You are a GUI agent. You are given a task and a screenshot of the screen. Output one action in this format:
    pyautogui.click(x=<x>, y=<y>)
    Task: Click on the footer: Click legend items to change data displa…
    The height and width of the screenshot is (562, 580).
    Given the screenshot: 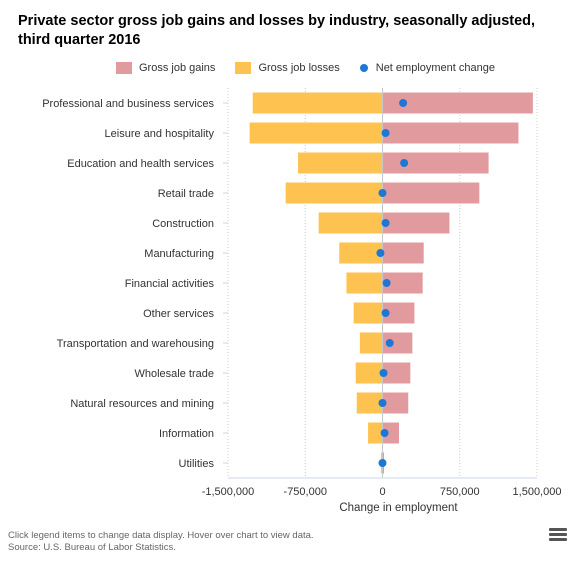 What is the action you would take?
    pyautogui.click(x=161, y=542)
    